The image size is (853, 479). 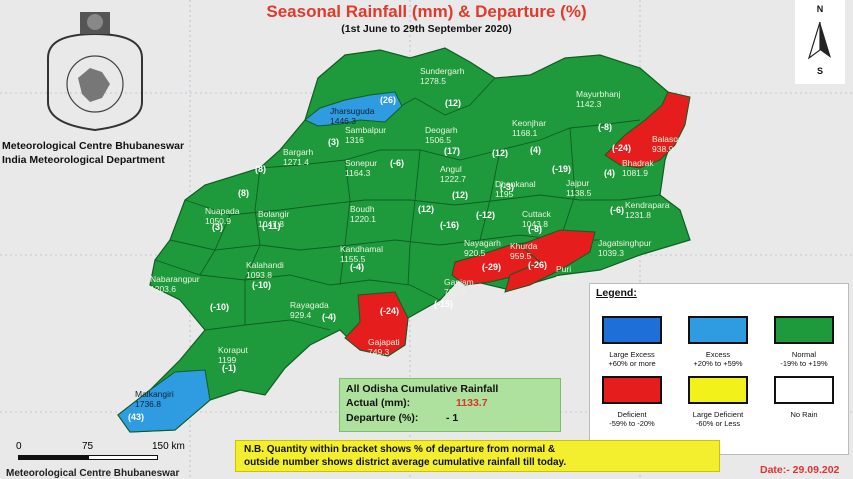 What do you see at coordinates (635, 173) in the screenshot?
I see `district-rainfall-bhadrak: 1081.9` at bounding box center [635, 173].